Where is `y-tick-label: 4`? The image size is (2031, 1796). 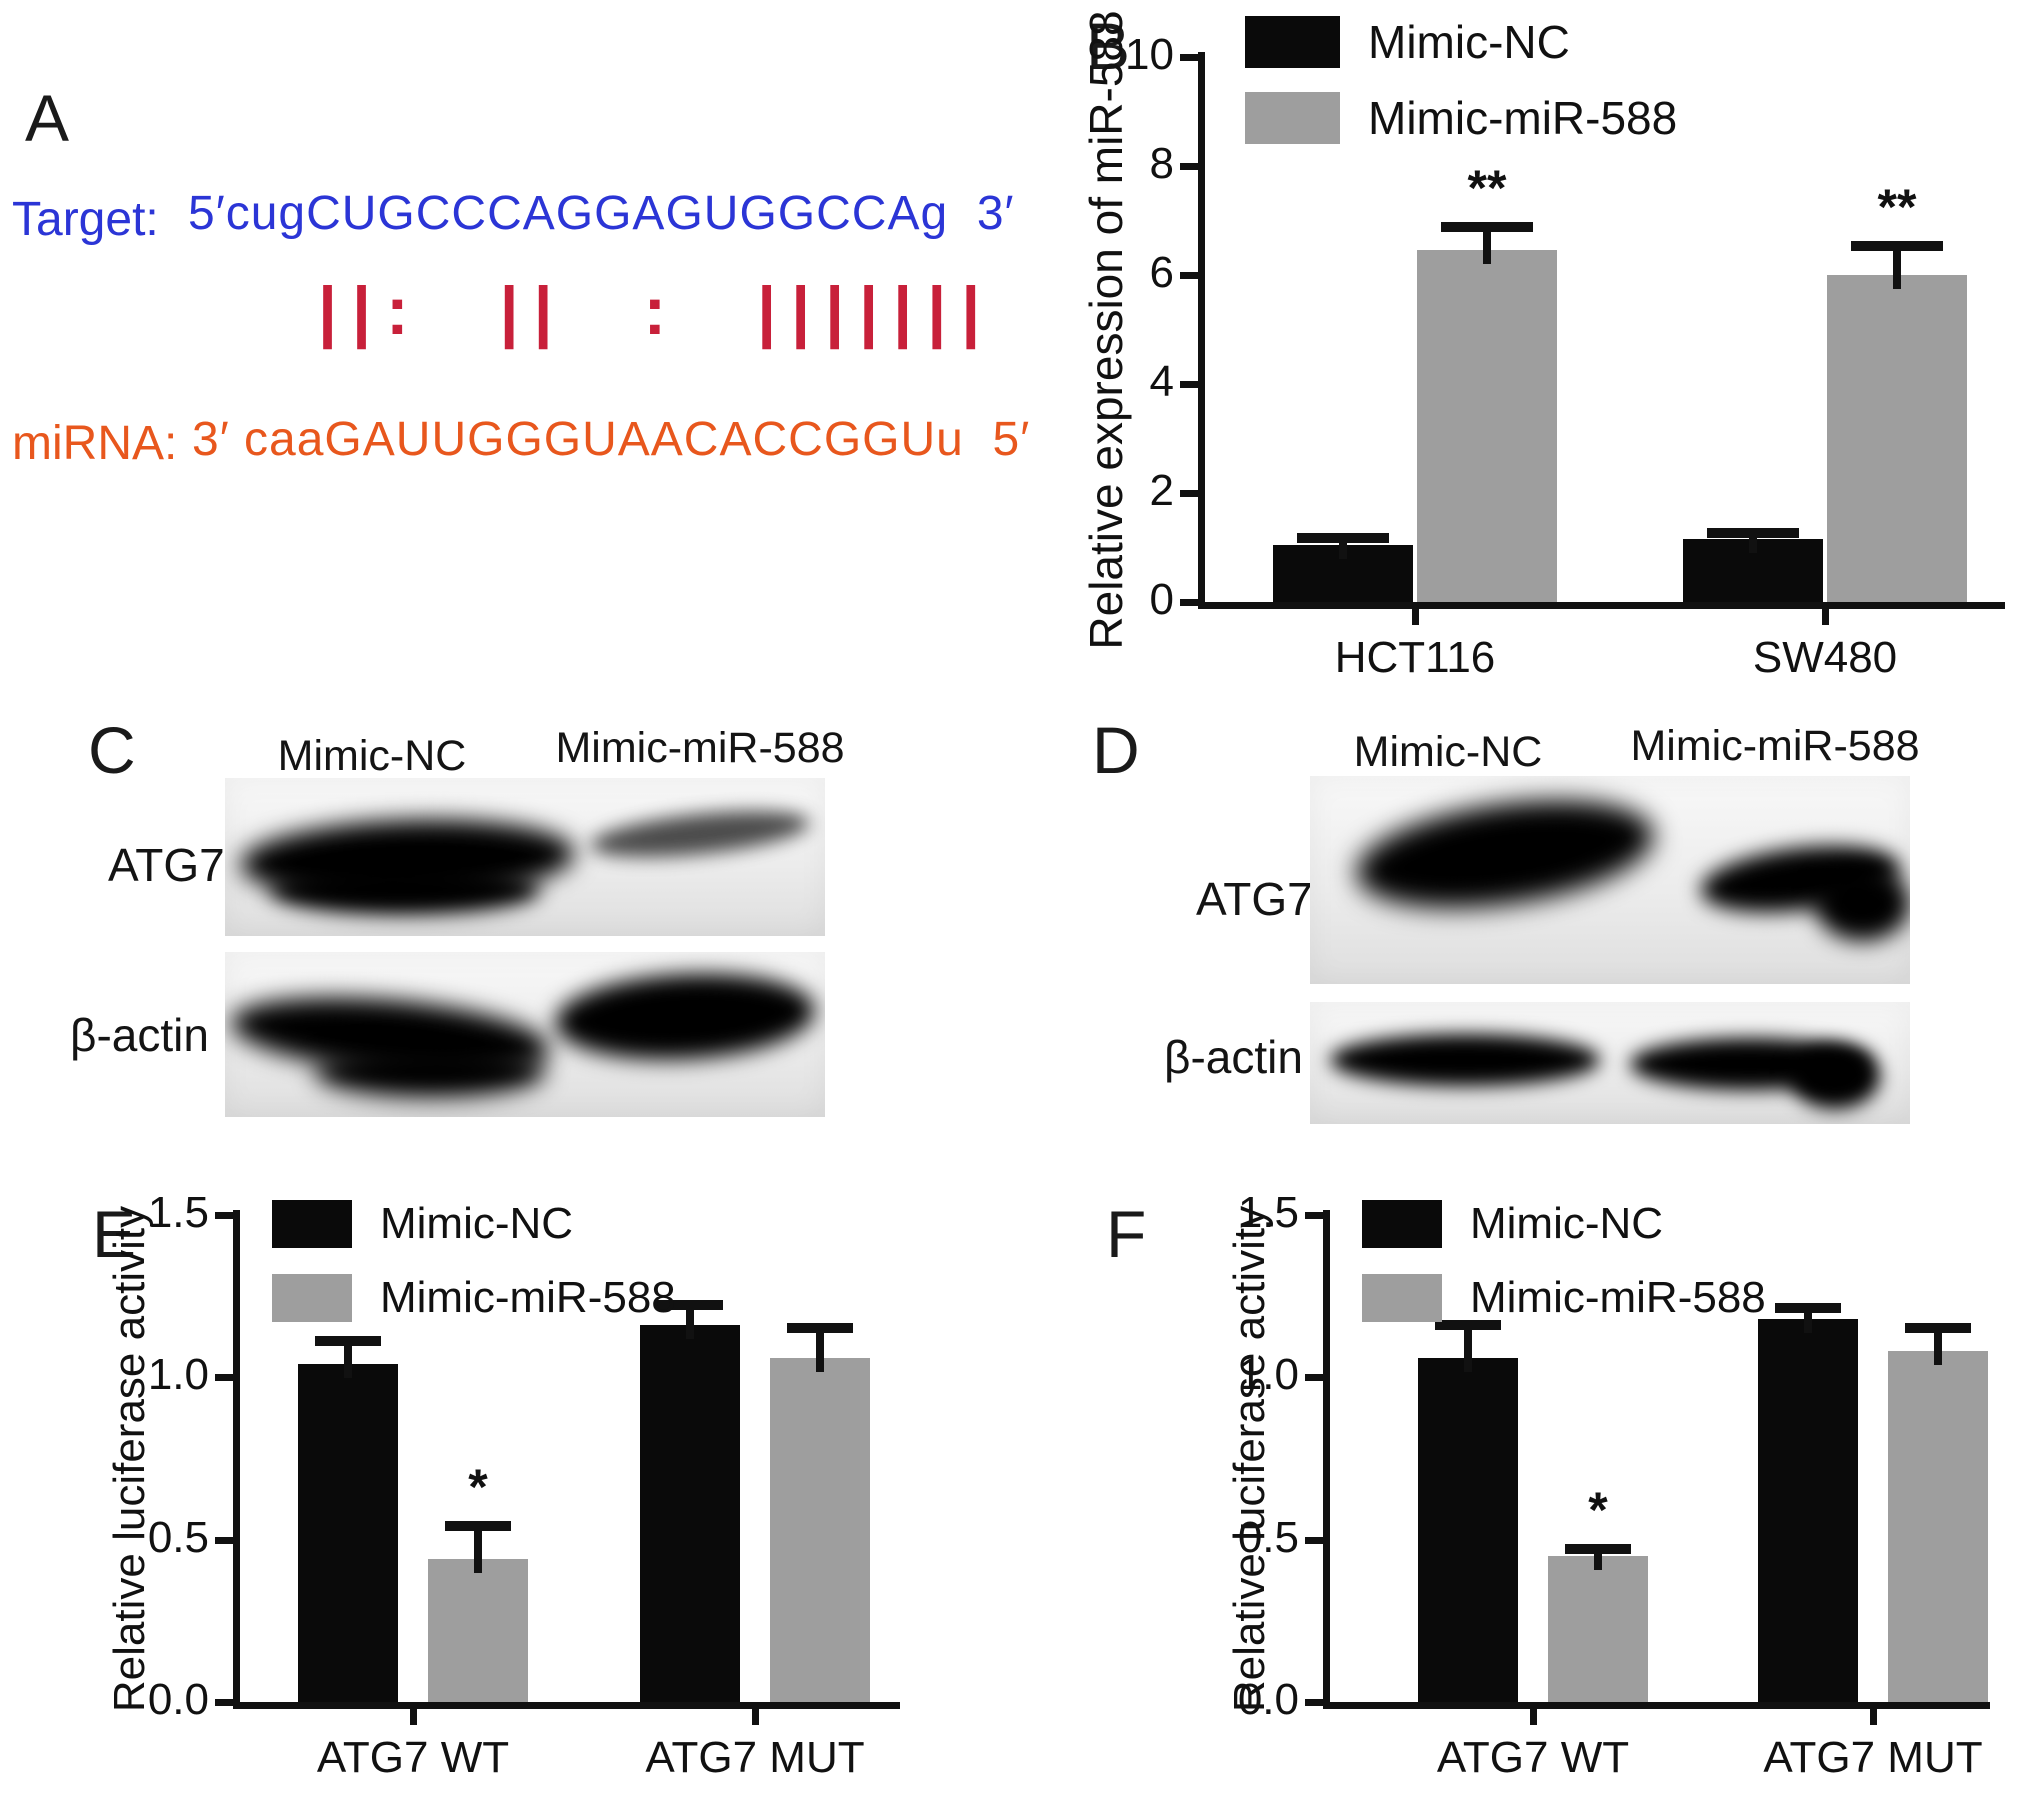
y-tick-label: 4 is located at coordinates (1161, 381).